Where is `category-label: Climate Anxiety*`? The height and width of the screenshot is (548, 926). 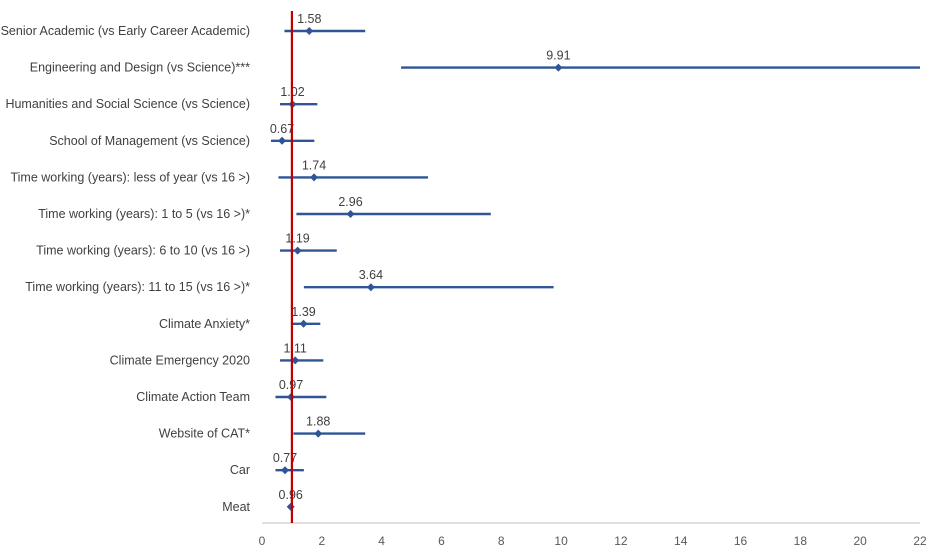 category-label: Climate Anxiety* is located at coordinates (204, 324).